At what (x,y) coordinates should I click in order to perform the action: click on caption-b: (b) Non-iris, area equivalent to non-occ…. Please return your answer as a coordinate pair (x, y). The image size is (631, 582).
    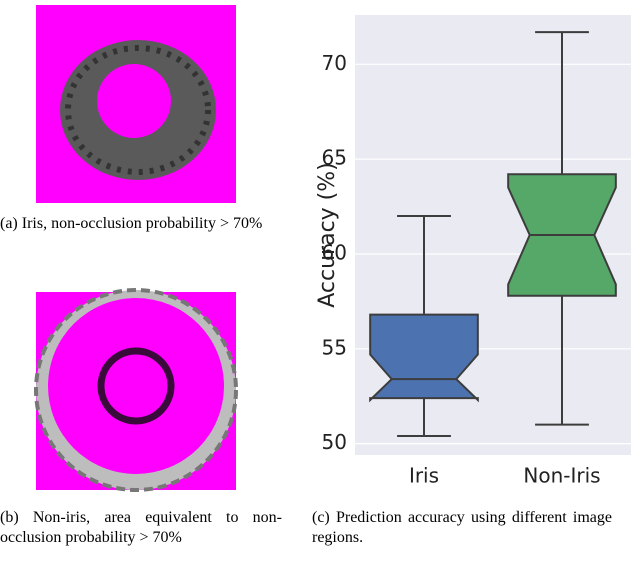
    Looking at the image, I should click on (141, 527).